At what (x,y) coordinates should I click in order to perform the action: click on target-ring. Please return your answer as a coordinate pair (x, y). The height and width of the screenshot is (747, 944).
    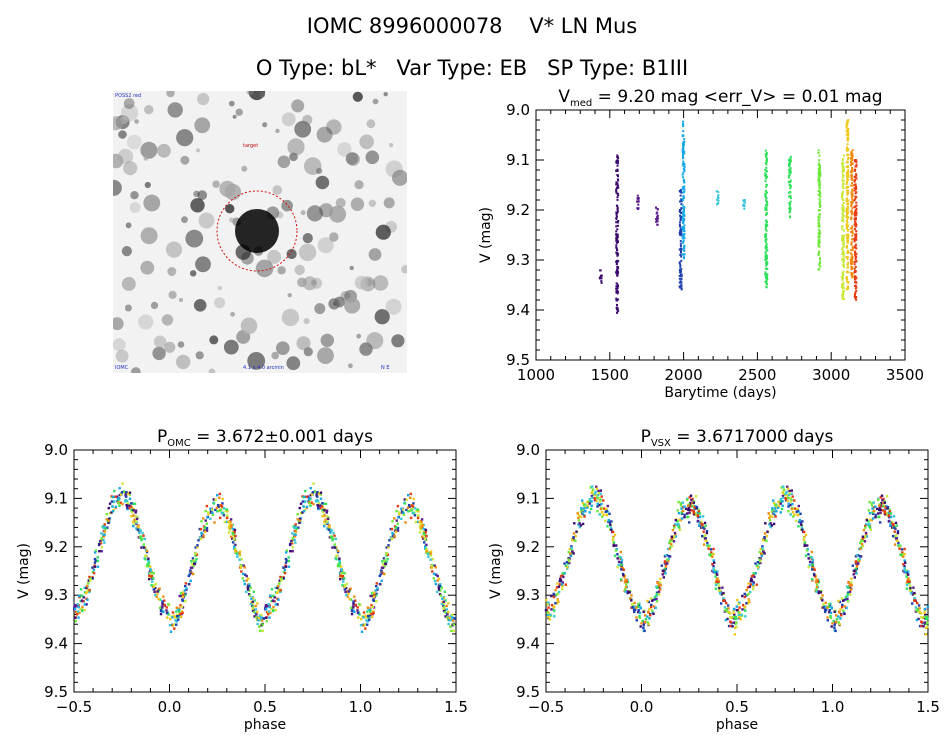
    Looking at the image, I should click on (257, 231).